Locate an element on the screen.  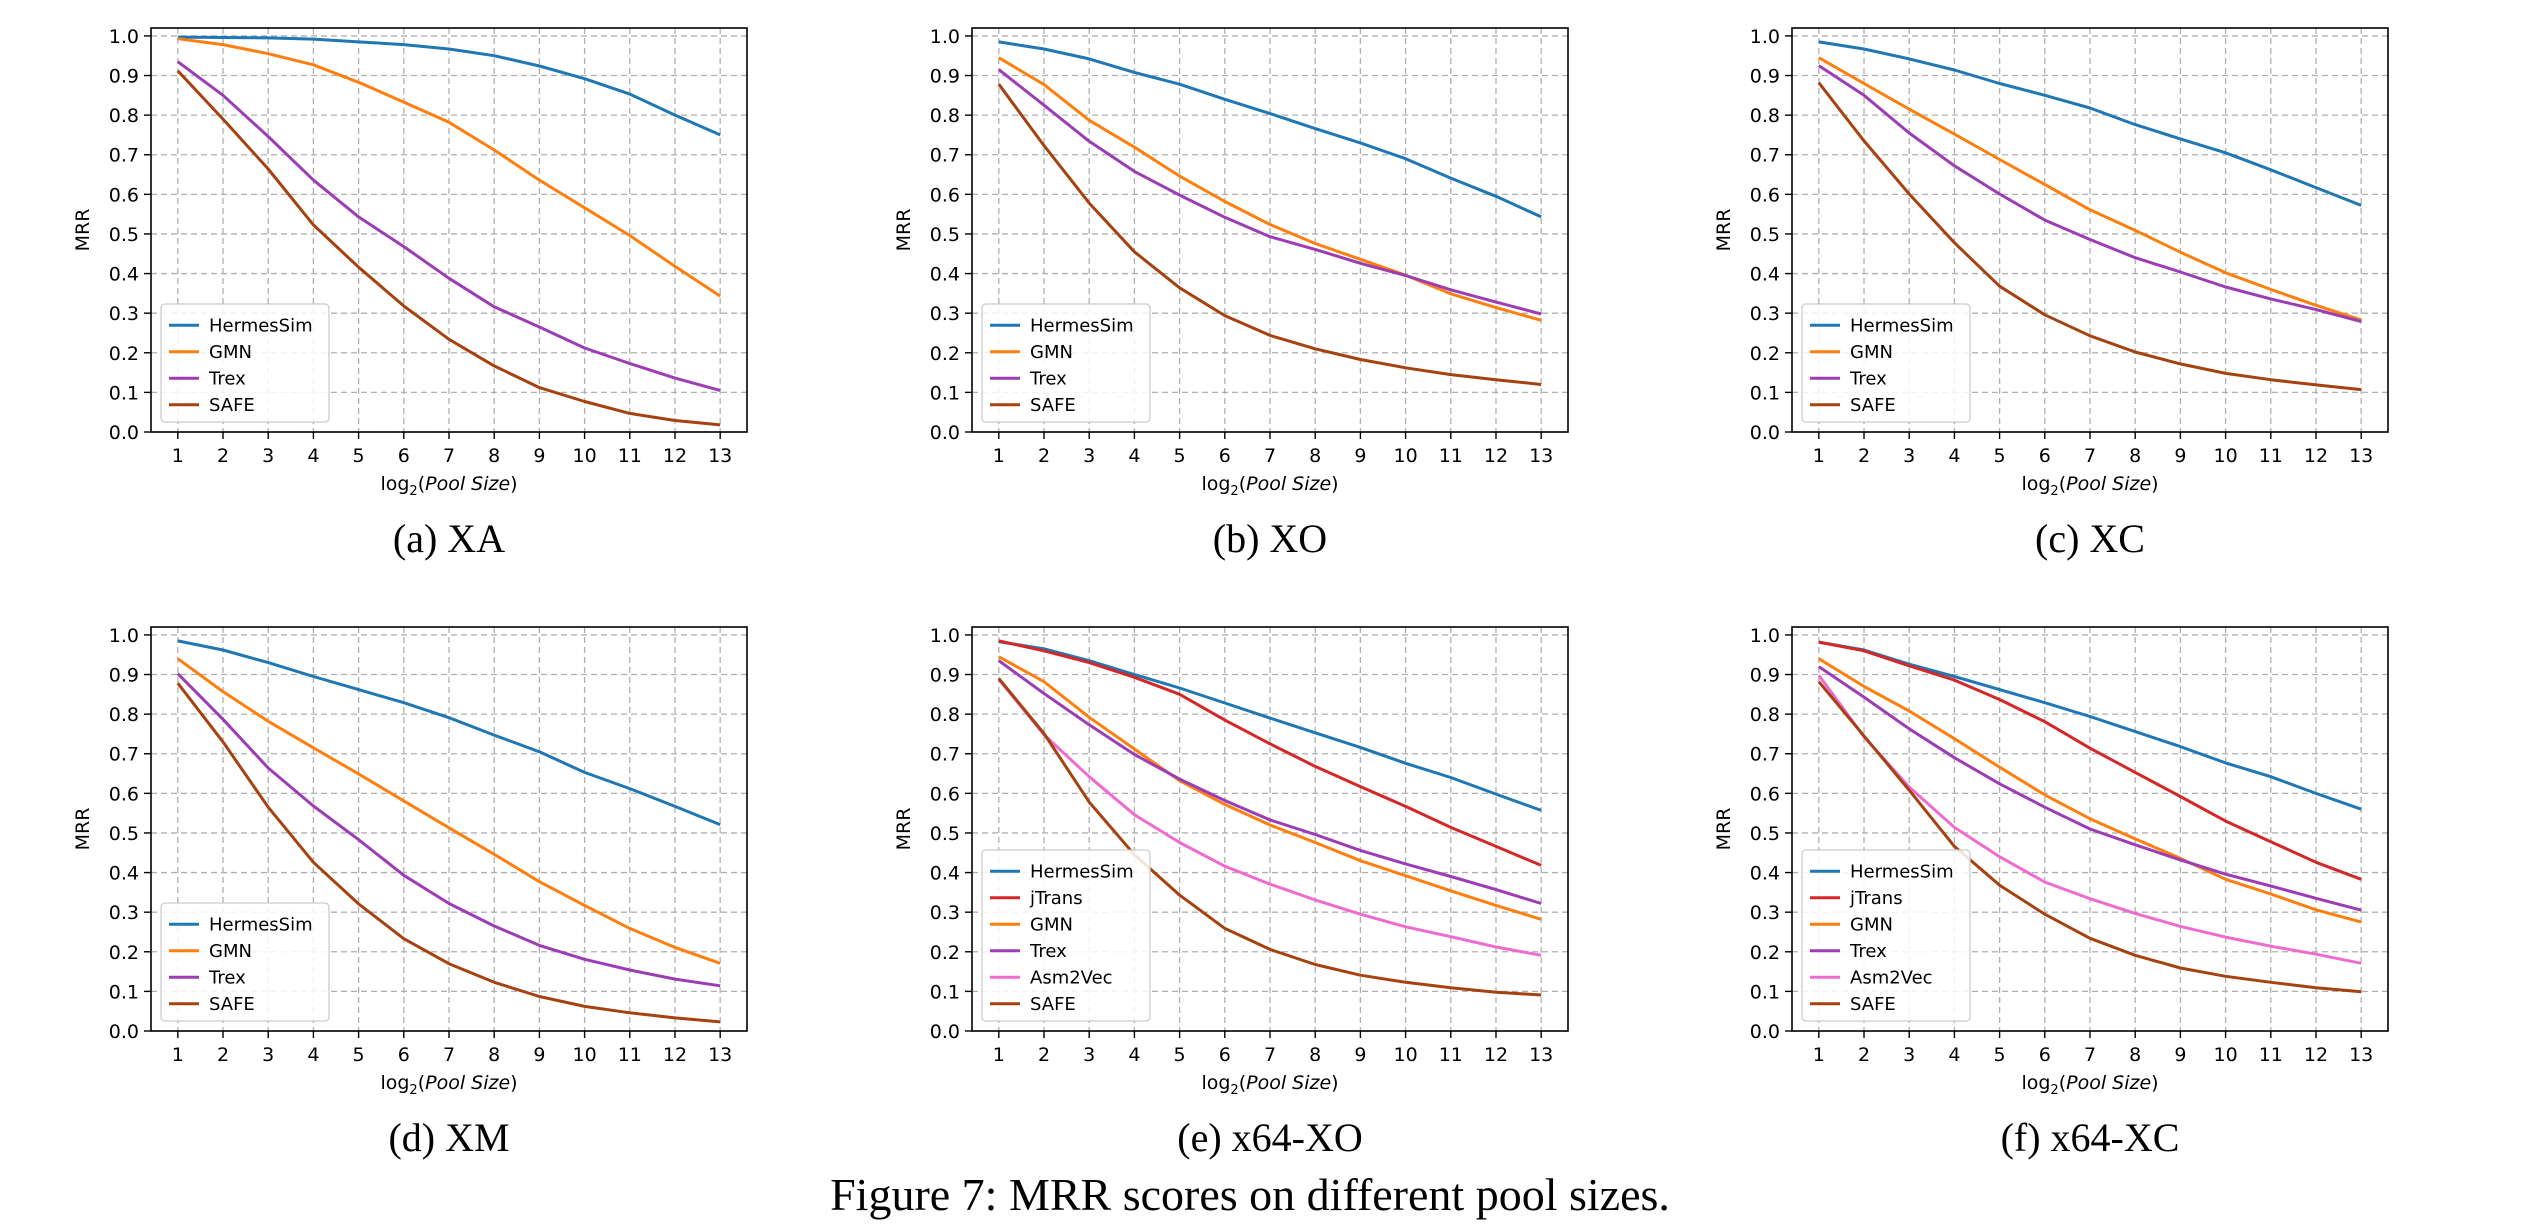
x-tick-label: 12 is located at coordinates (1496, 1055).